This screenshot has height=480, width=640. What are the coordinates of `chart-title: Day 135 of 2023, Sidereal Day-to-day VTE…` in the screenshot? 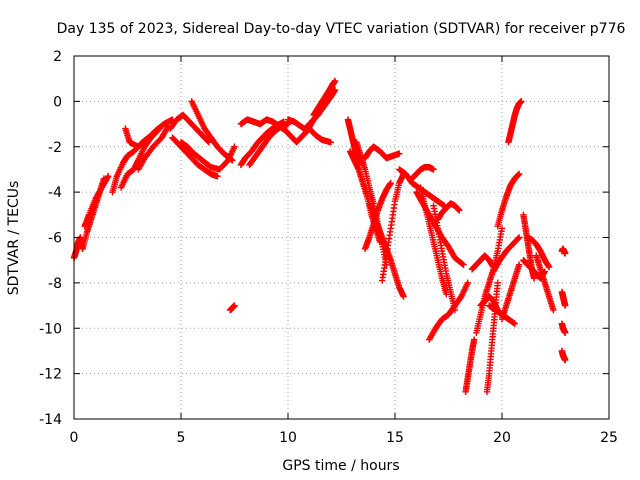 It's located at (341, 29).